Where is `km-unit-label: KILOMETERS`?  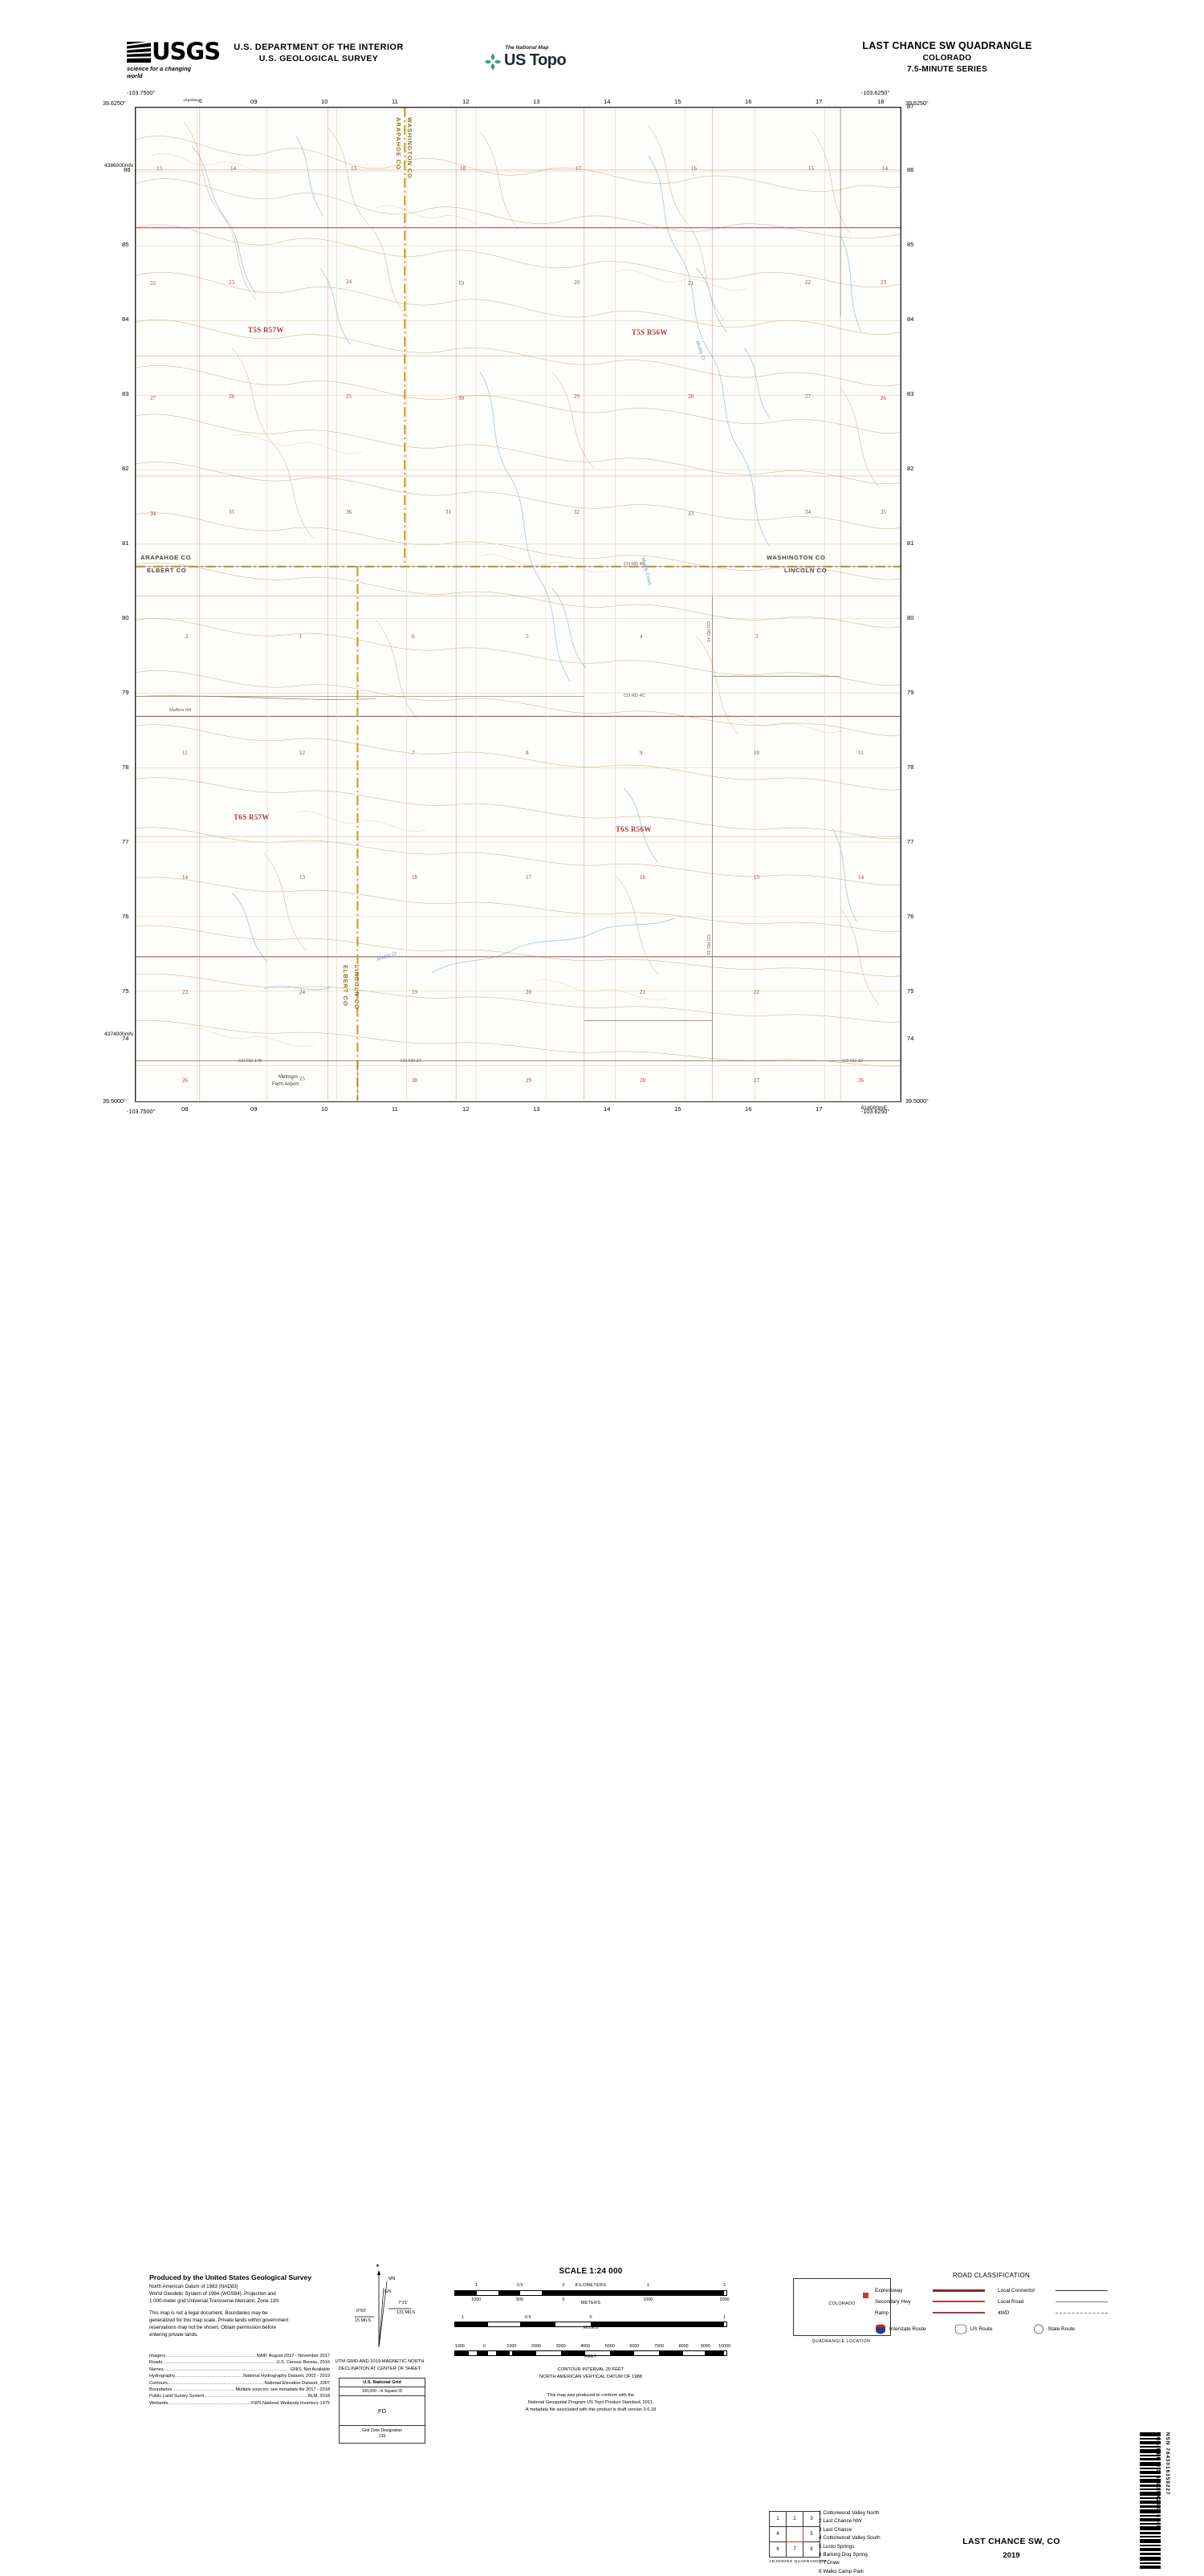
km-unit-label: KILOMETERS is located at coordinates (591, 2285).